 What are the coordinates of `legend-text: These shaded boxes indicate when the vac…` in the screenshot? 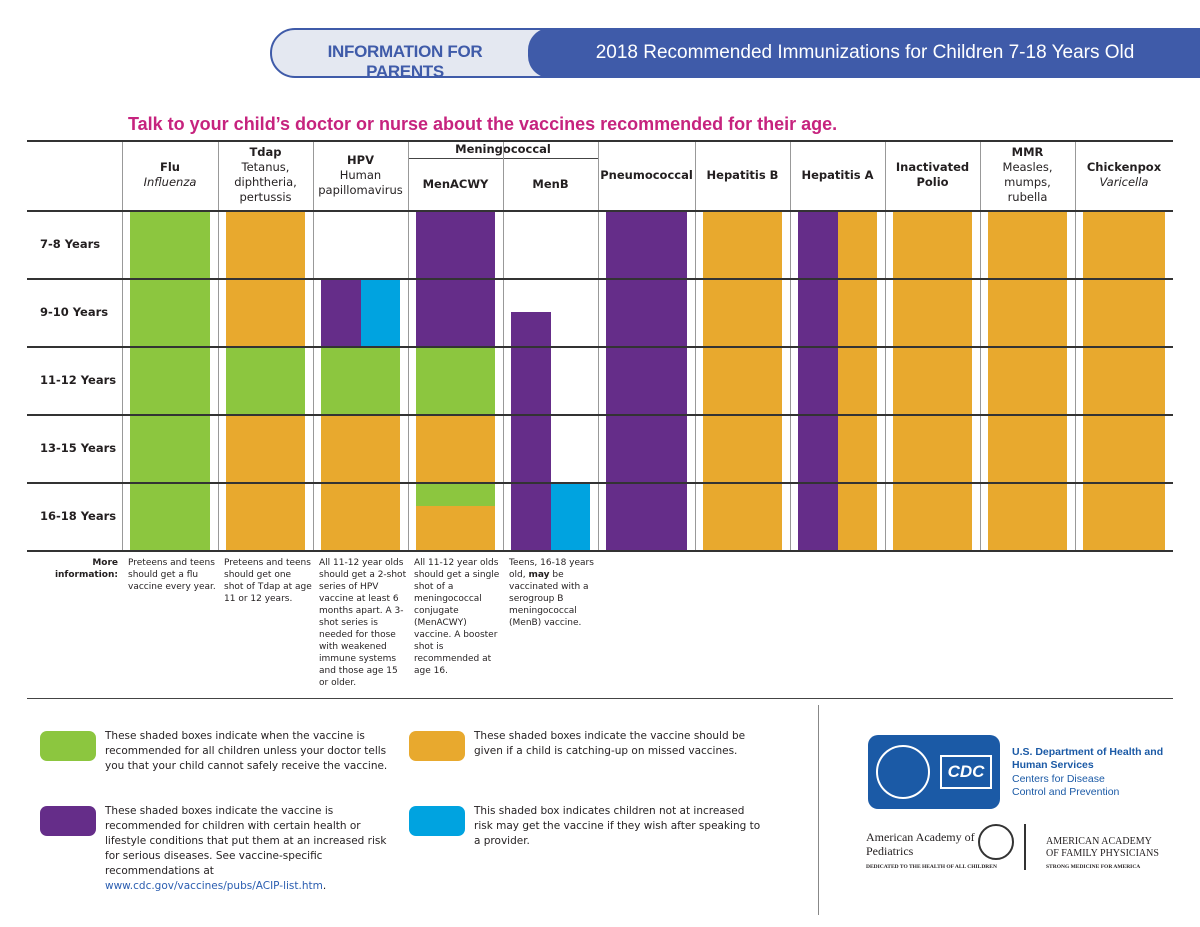 It's located at (250, 751).